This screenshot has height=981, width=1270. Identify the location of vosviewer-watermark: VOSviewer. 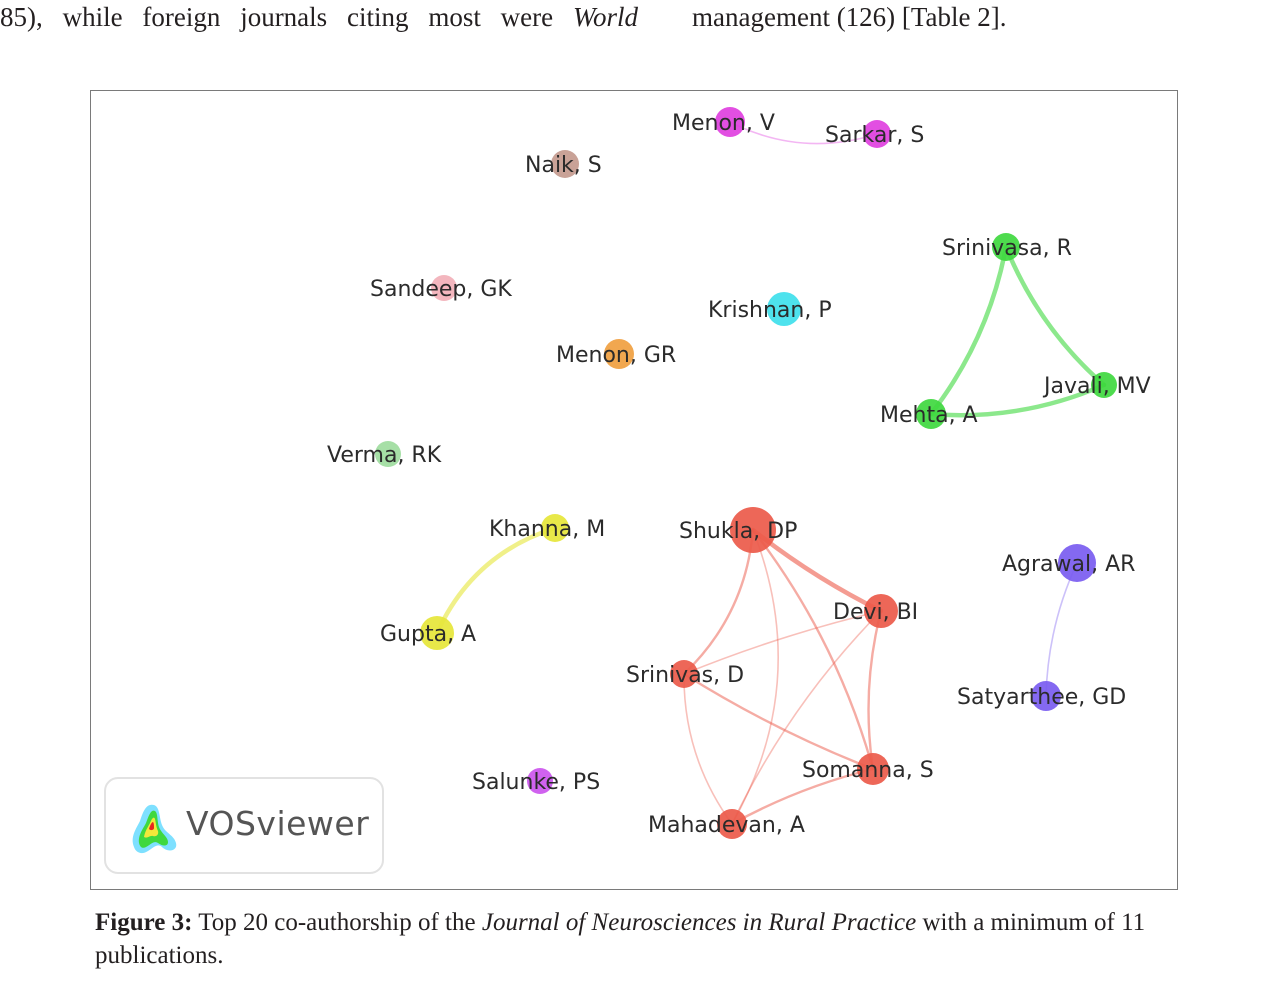
(244, 825).